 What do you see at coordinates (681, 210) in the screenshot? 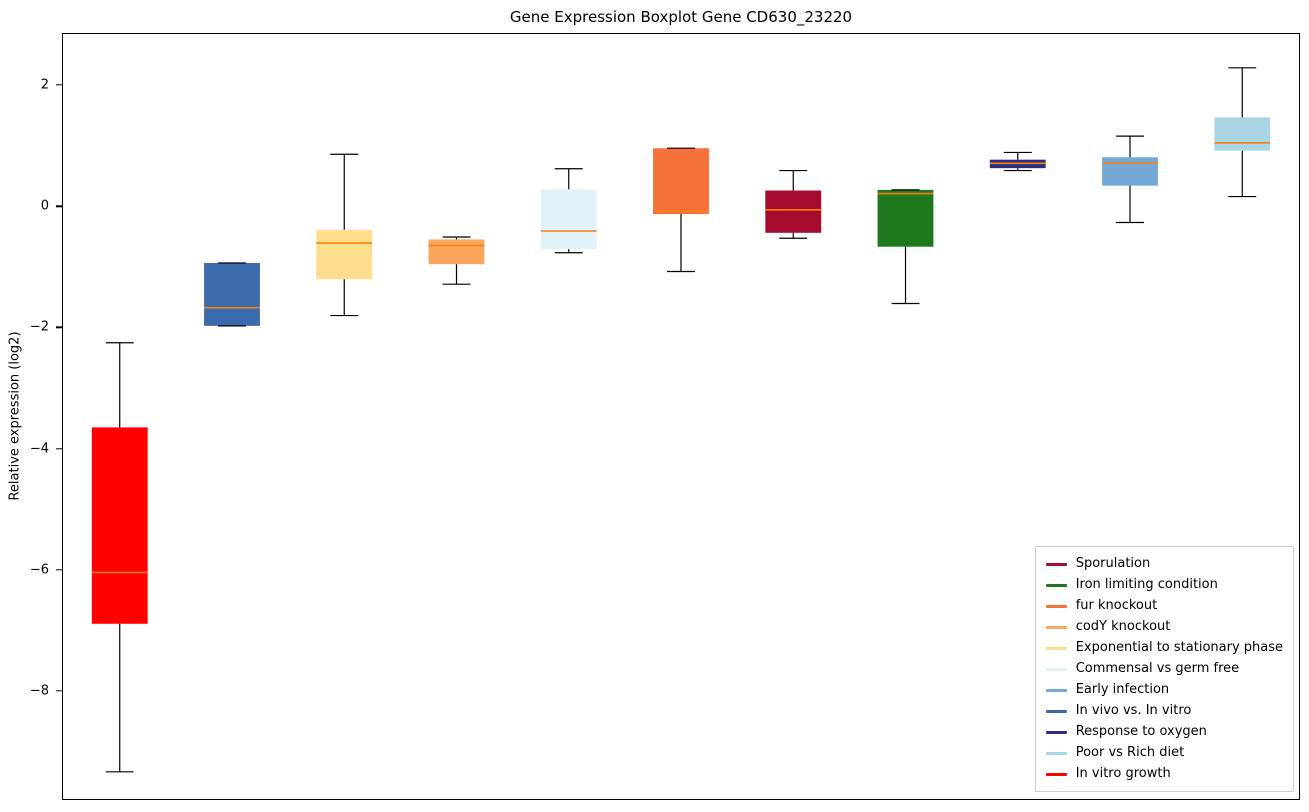
I see `box-fur-knockout` at bounding box center [681, 210].